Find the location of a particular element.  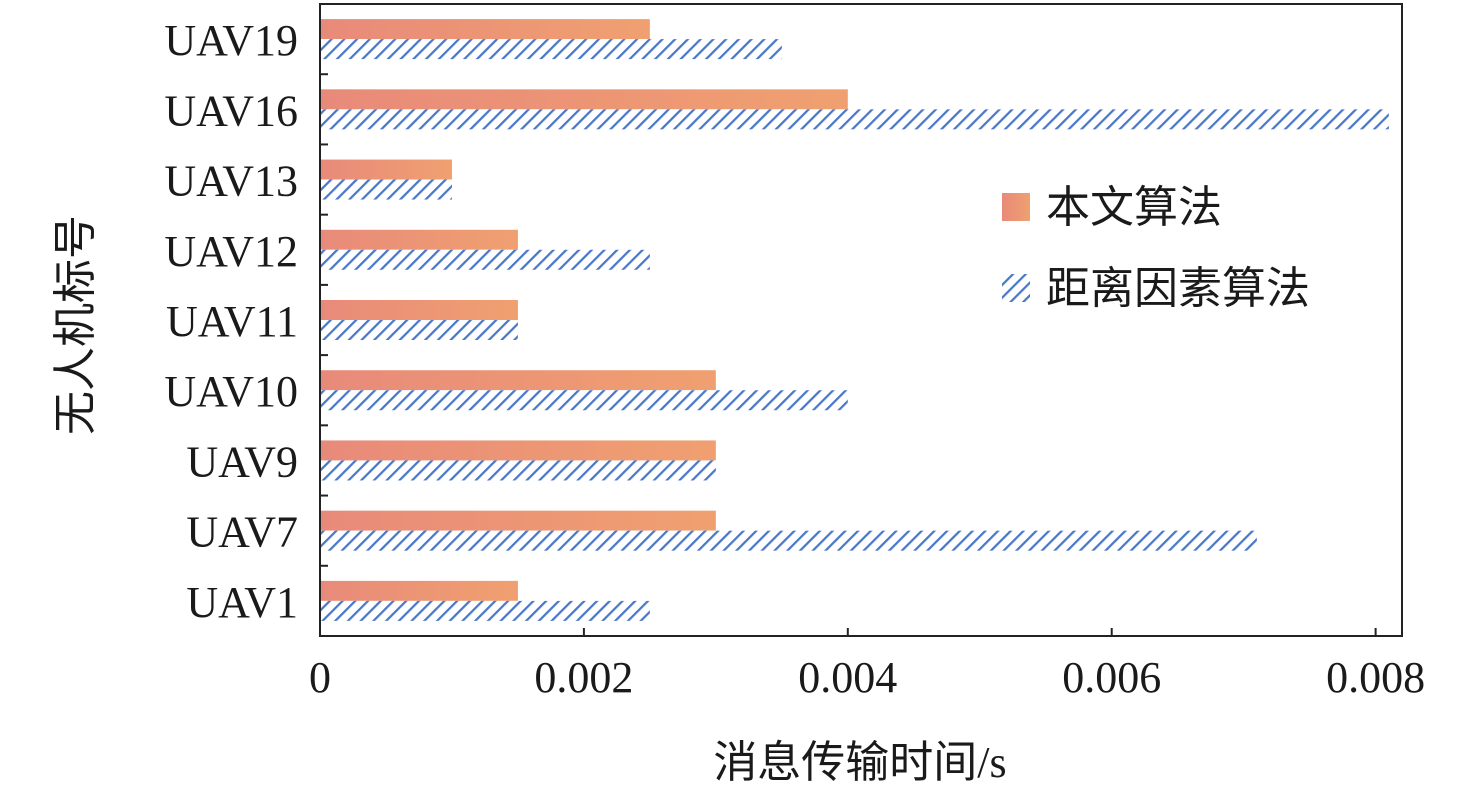

y-tick-label: UAV10 is located at coordinates (231, 391).